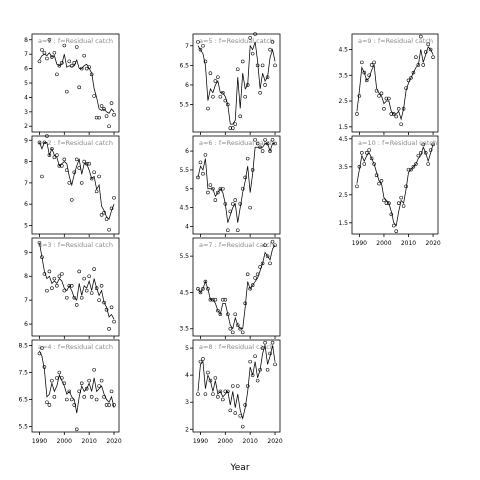 Image resolution: width=480 pixels, height=480 pixels. Describe the element at coordinates (26, 140) in the screenshot. I see `y-tick-label: 9` at that location.